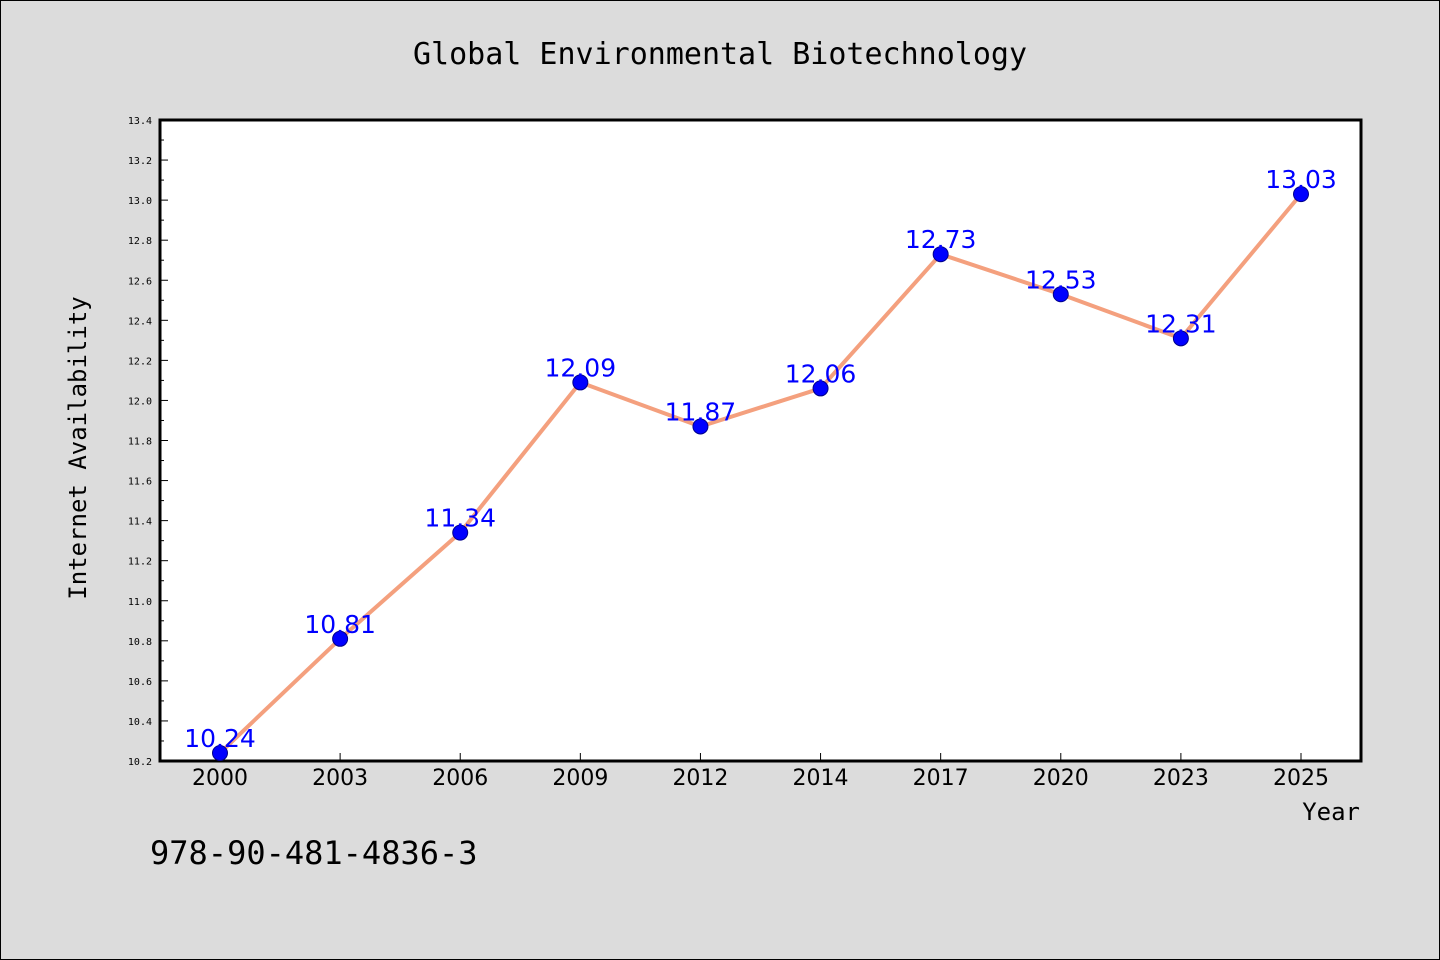  Describe the element at coordinates (821, 373) in the screenshot. I see `data-value-label: 12.06` at that location.